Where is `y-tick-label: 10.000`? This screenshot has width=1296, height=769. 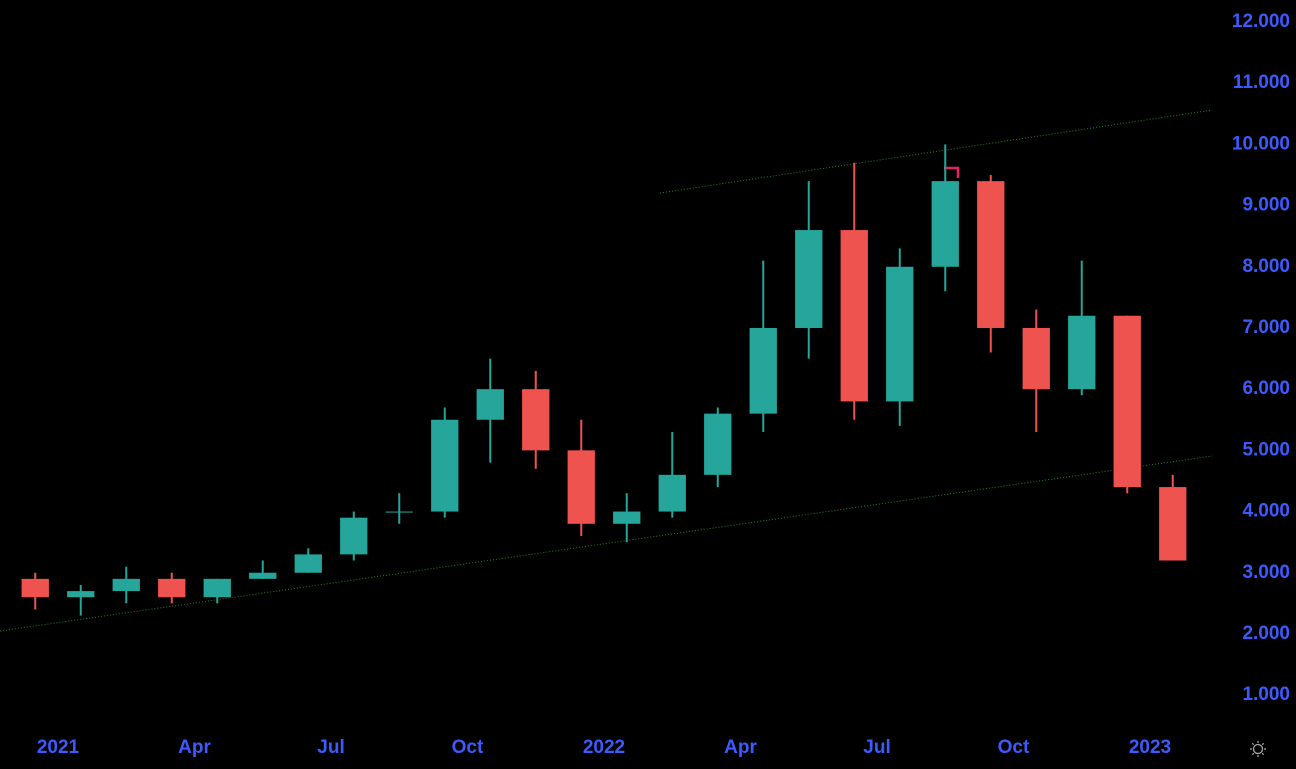
y-tick-label: 10.000 is located at coordinates (1261, 143).